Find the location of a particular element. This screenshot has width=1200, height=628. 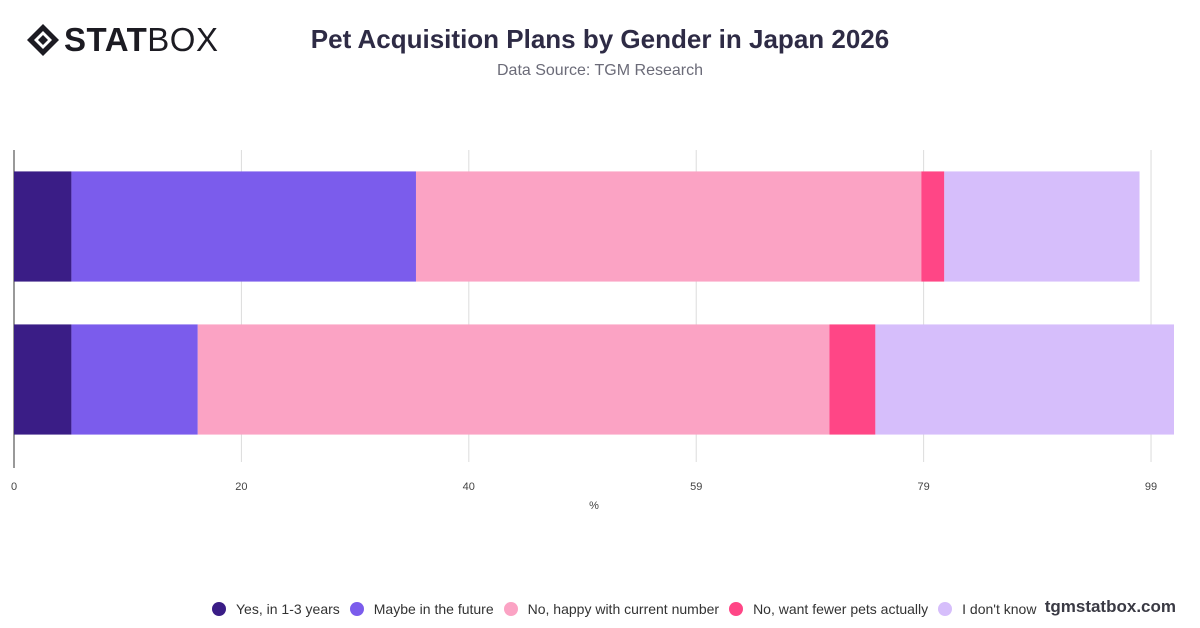

legend-label: No, want fewer pets actually is located at coordinates (841, 609).